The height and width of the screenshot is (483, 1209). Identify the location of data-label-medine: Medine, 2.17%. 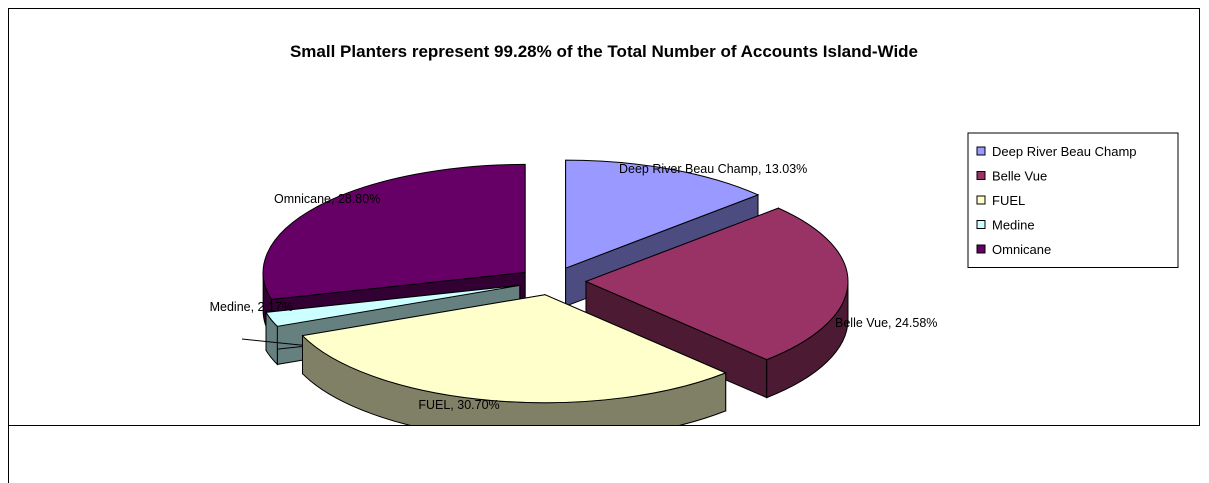
(251, 307).